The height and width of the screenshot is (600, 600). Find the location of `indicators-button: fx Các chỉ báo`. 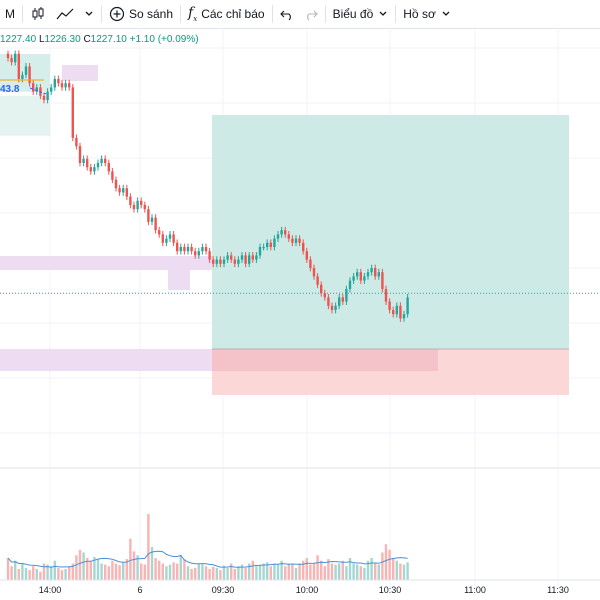

indicators-button: fx Các chỉ báo is located at coordinates (226, 14).